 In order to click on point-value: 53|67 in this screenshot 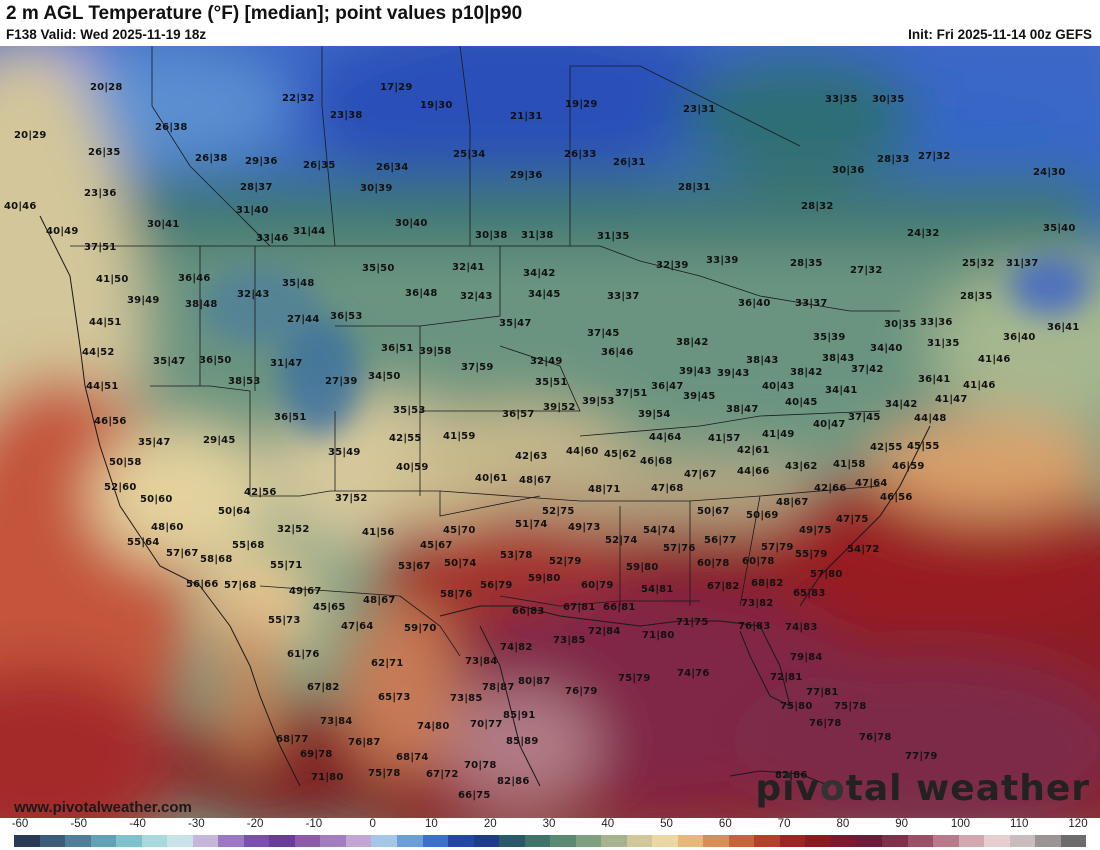, I will do `click(414, 566)`.